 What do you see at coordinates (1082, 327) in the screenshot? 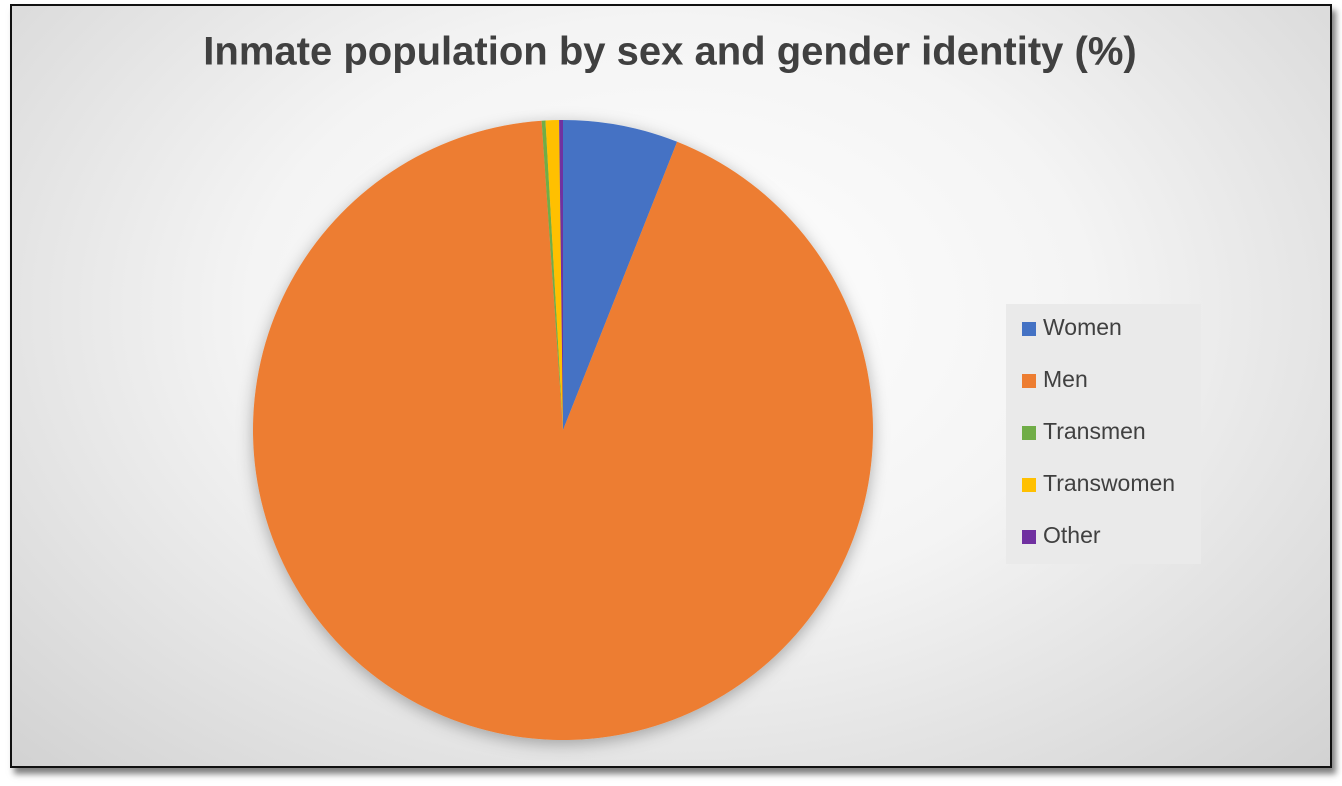
I see `legend-label: Women` at bounding box center [1082, 327].